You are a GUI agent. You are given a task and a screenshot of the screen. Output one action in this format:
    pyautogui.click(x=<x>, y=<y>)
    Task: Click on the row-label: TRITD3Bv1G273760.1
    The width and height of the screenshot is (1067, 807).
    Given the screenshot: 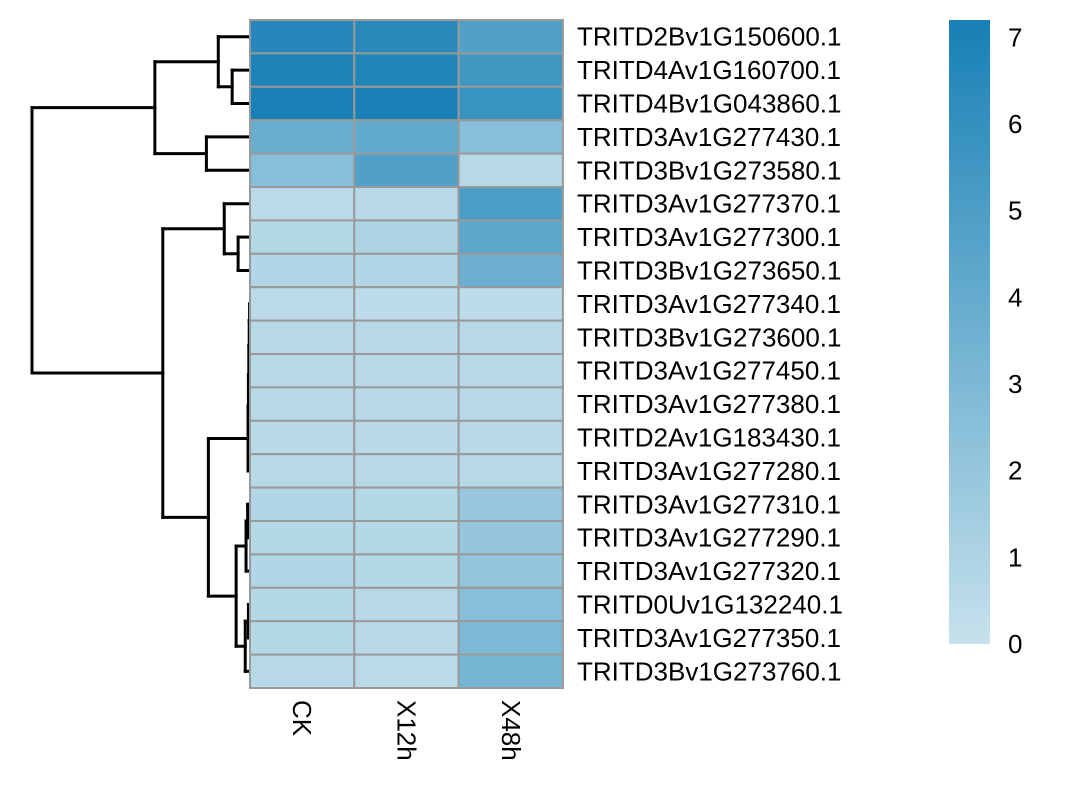 What is the action you would take?
    pyautogui.click(x=709, y=671)
    